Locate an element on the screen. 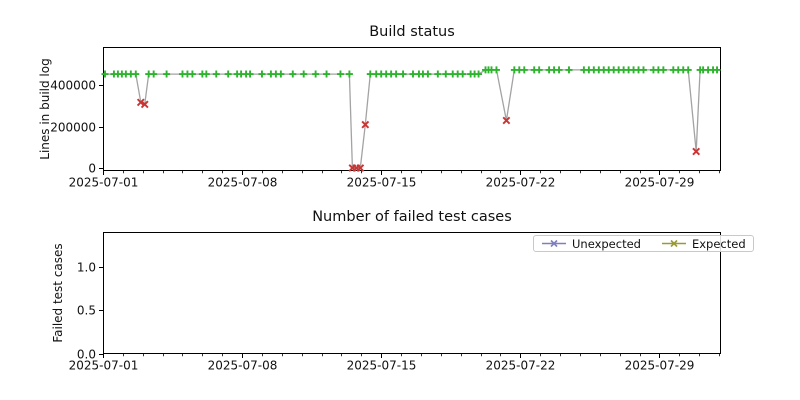 This screenshot has height=400, width=800. y-tick-label: 1.0 is located at coordinates (86, 268).